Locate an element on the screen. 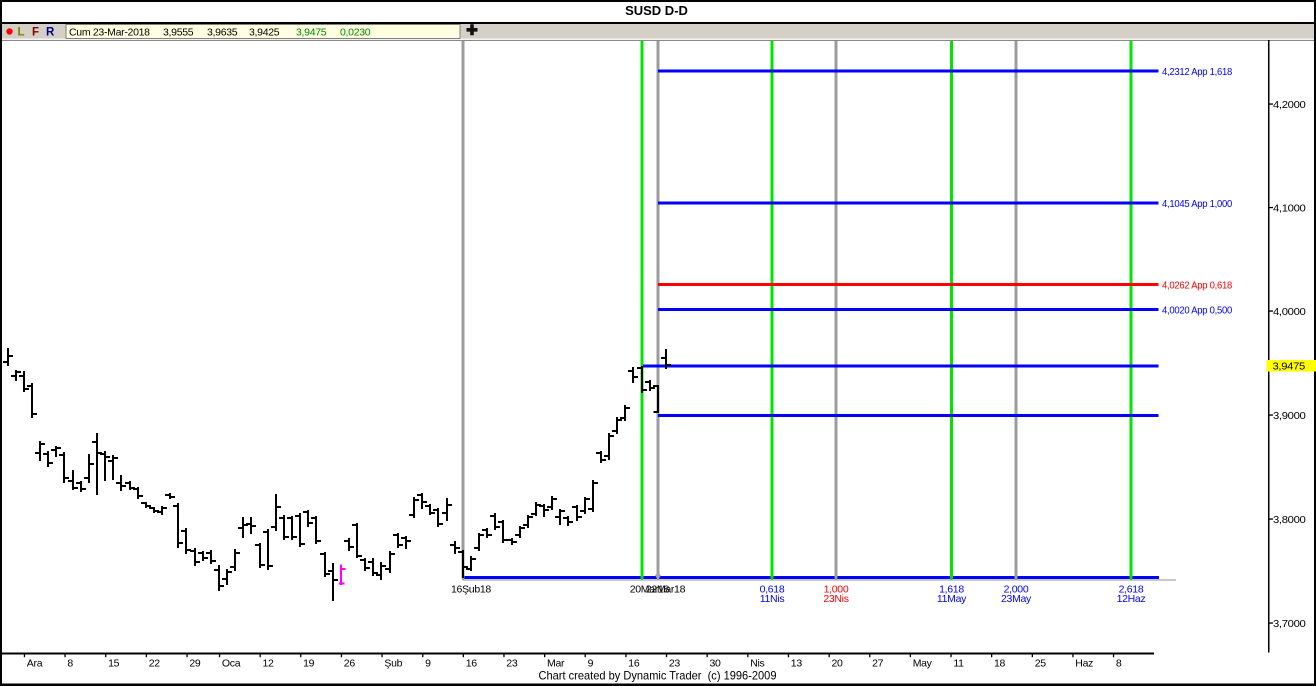 This screenshot has height=686, width=1316. svg-text: Haz is located at coordinates (1084, 664).